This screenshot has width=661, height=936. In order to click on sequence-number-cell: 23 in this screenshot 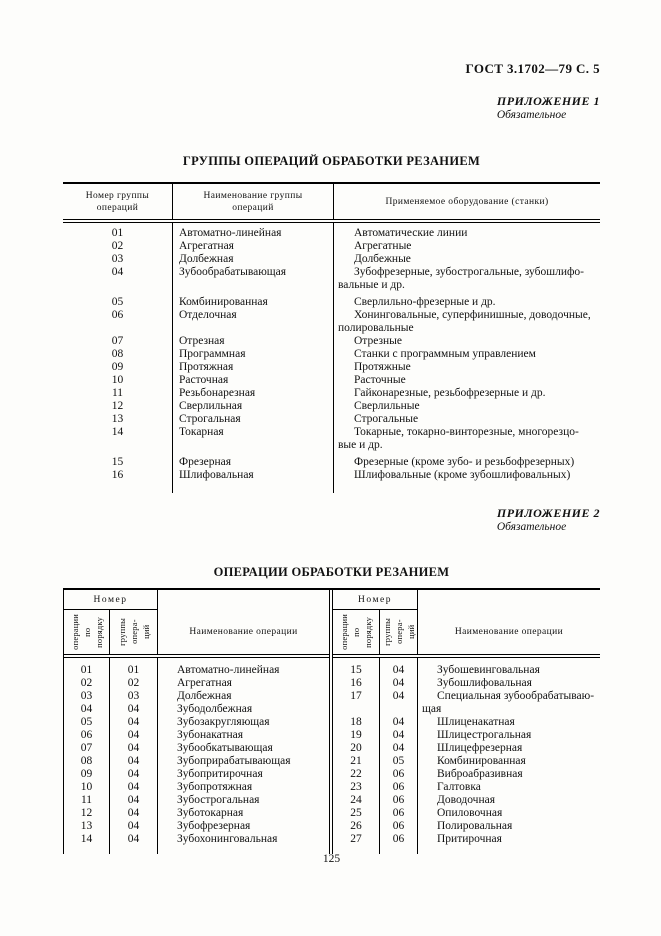, I will do `click(356, 787)`.